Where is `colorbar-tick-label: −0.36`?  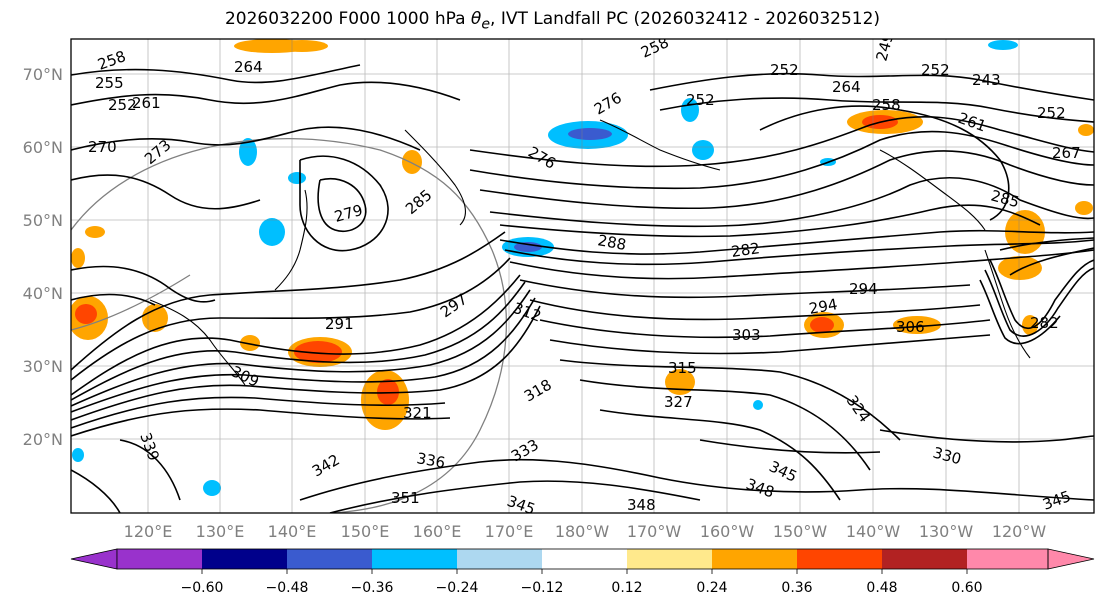
colorbar-tick-label: −0.36 is located at coordinates (372, 588).